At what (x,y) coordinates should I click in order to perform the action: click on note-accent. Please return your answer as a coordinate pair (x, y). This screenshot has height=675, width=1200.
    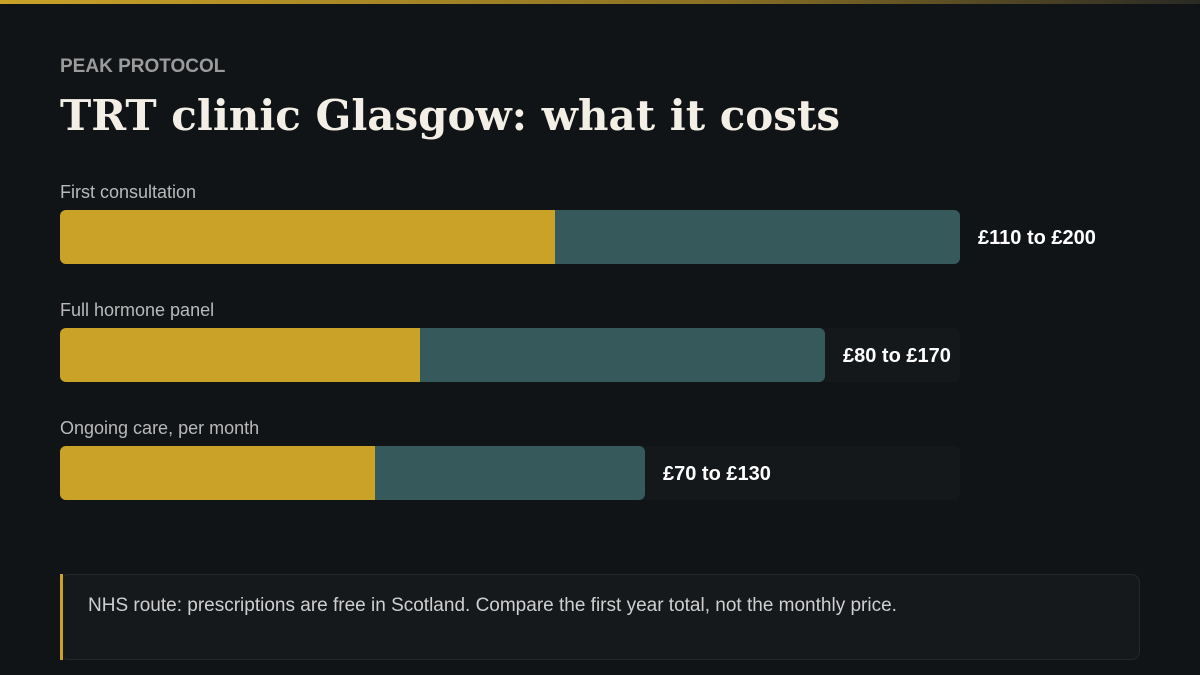
    Looking at the image, I should click on (61, 617).